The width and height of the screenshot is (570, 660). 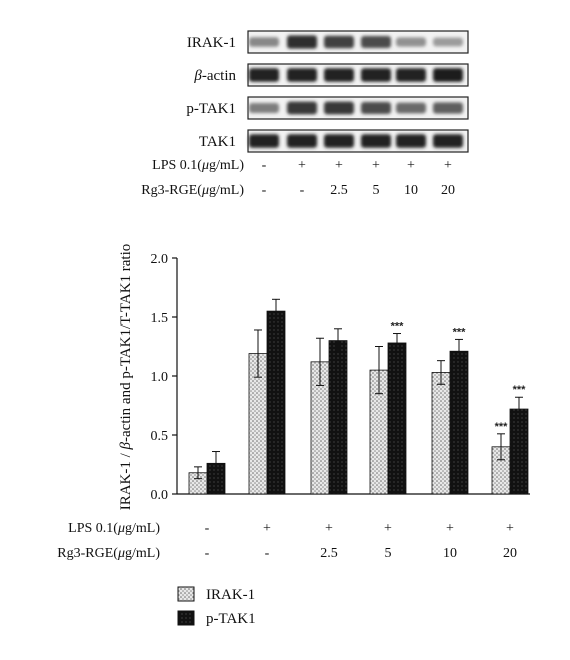 I want to click on blot-condition-value: 2.5, so click(x=339, y=190).